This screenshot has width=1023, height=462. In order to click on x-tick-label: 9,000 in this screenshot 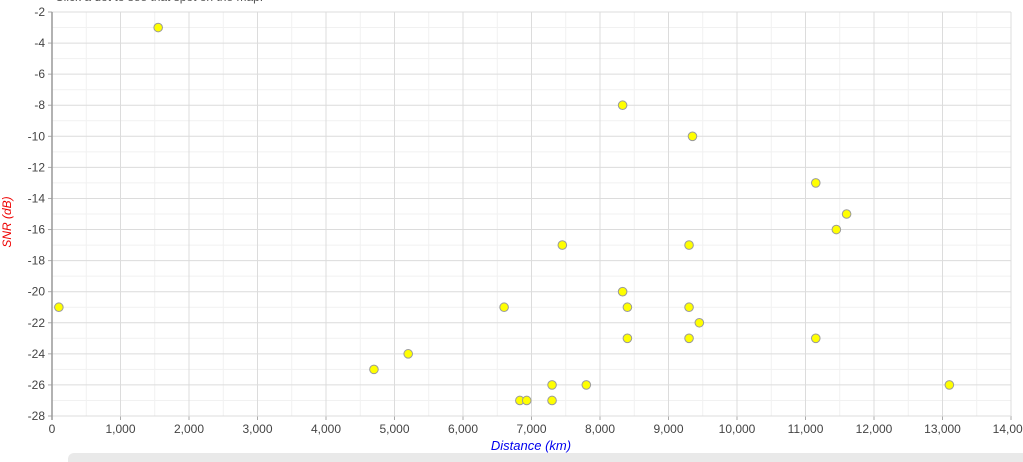, I will do `click(668, 429)`.